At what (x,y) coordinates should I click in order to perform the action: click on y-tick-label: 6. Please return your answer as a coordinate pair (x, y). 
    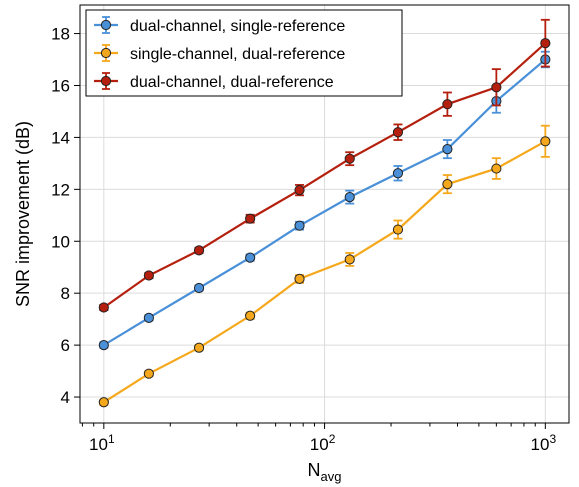
    Looking at the image, I should click on (65, 345).